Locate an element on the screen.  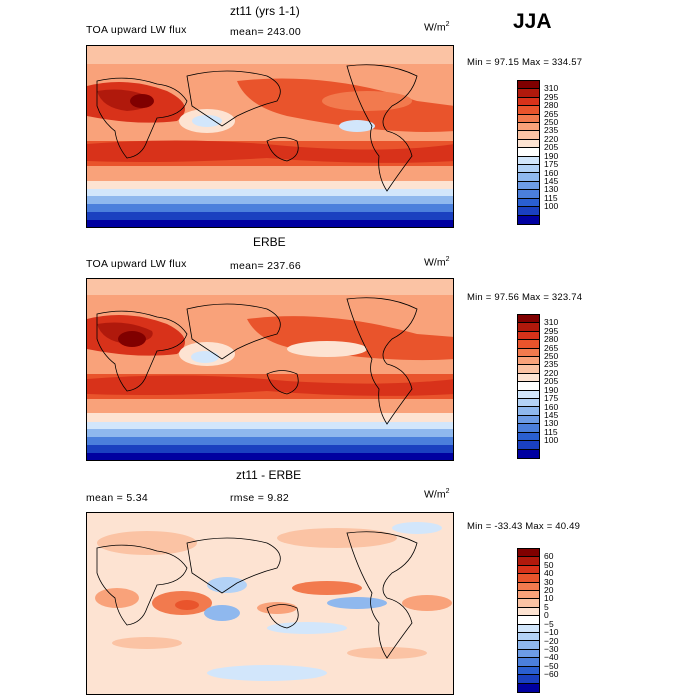
panel3-title: zt11 - ERBE is located at coordinates (269, 475).